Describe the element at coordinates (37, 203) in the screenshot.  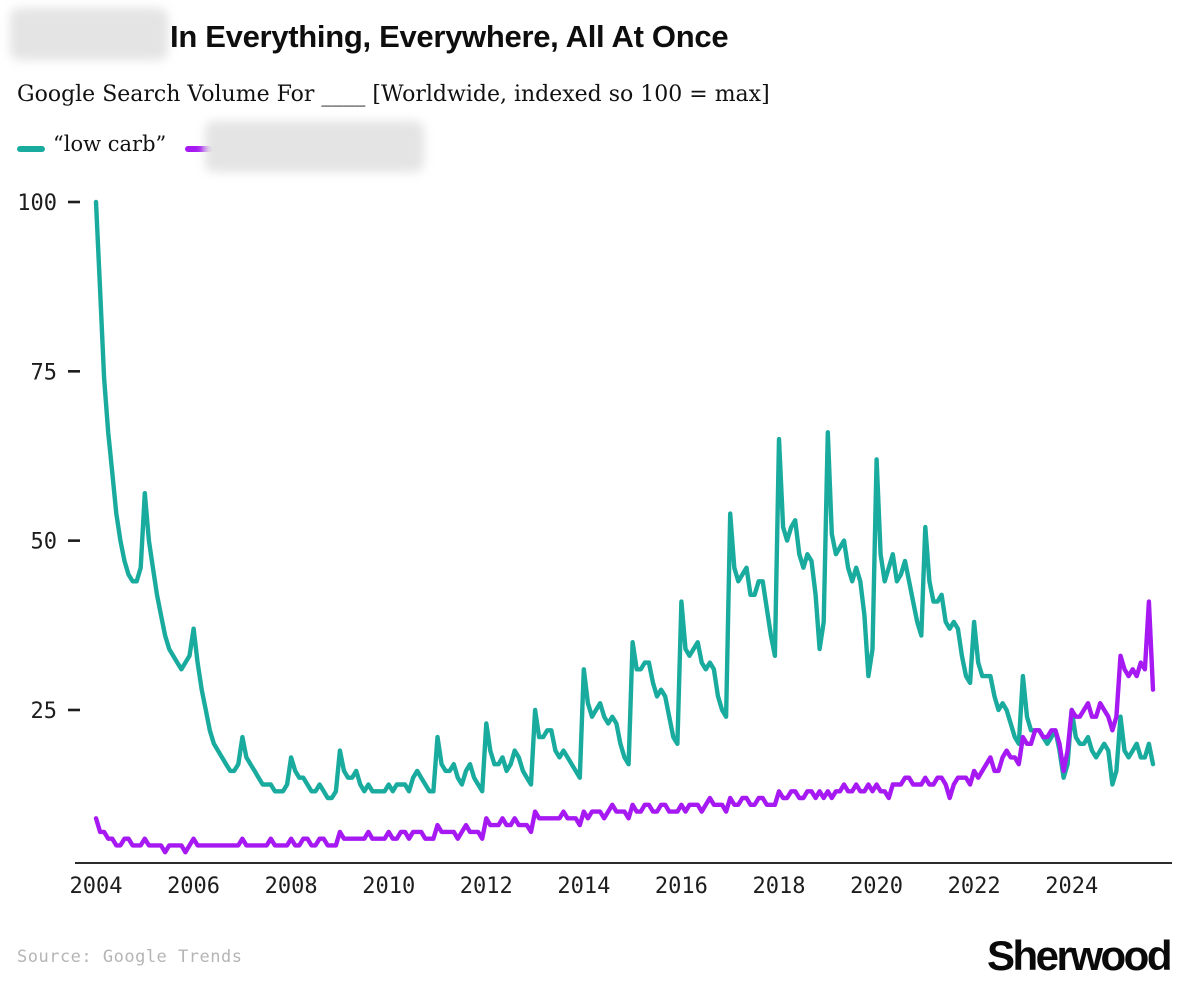
I see `y-tick-label: 100` at that location.